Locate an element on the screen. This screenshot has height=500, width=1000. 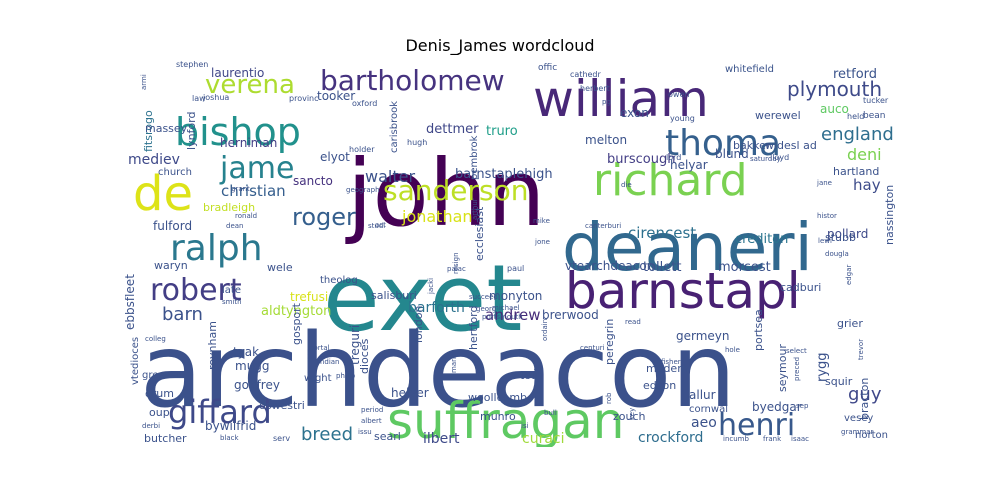
word-portsea: portsea is located at coordinates (758, 330).